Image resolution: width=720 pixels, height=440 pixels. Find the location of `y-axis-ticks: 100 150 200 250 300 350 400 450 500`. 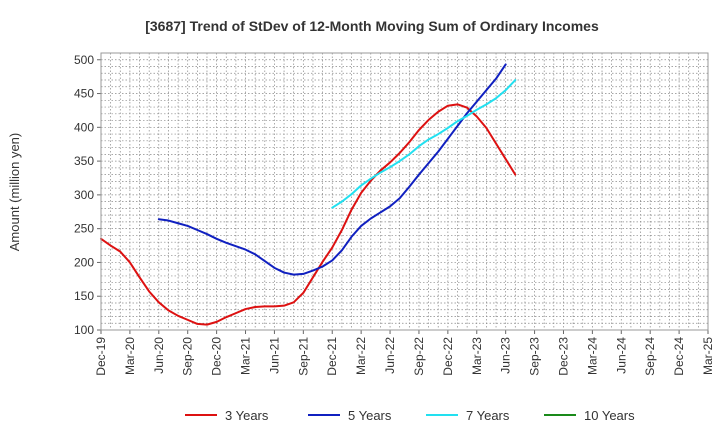

y-axis-ticks: 100 150 200 250 300 350 400 450 500 is located at coordinates (87, 195).